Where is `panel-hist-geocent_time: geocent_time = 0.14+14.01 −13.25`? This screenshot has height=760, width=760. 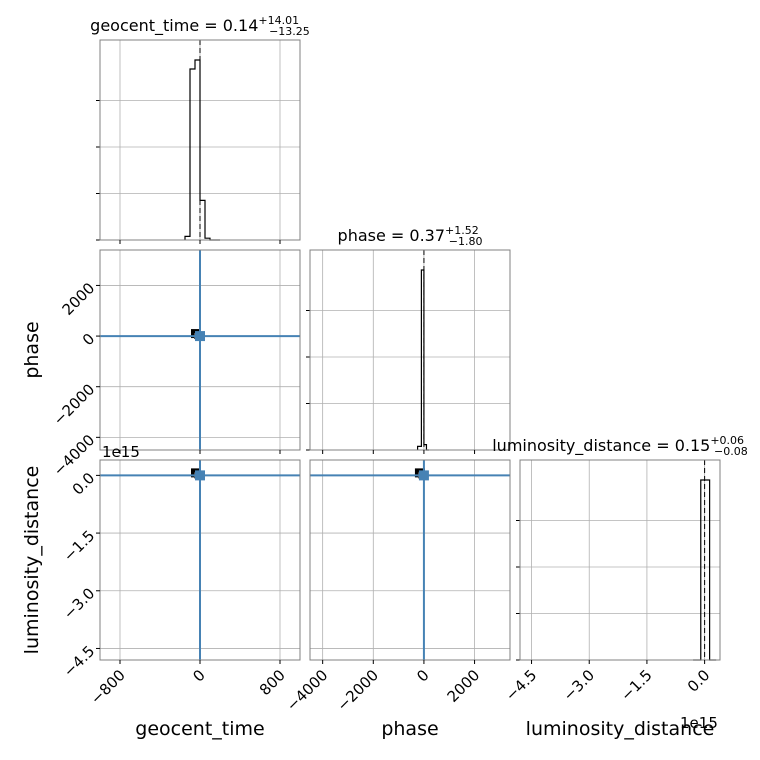
panel-hist-geocent_time: geocent_time = 0.14+14.01 −13.25 is located at coordinates (200, 127).